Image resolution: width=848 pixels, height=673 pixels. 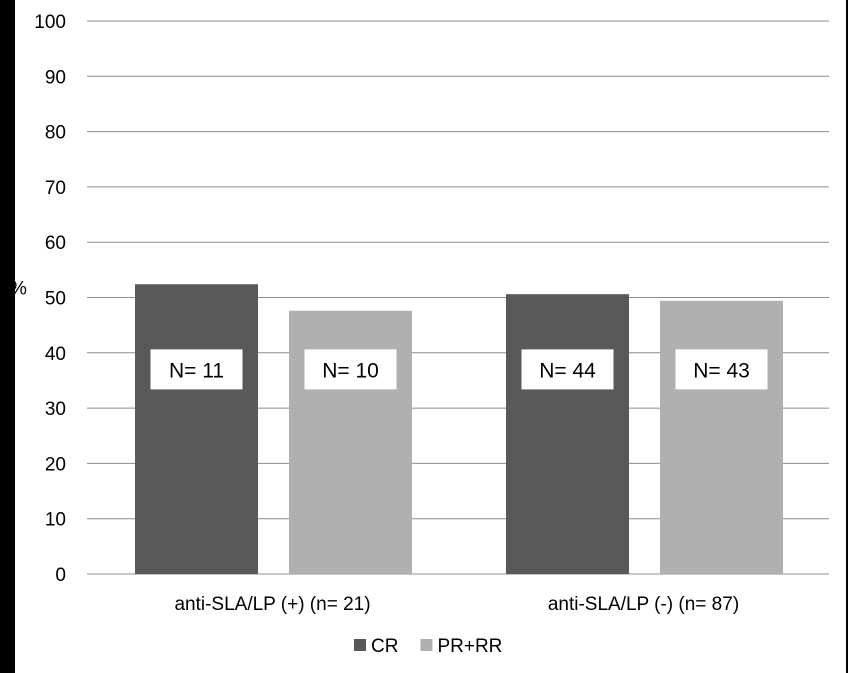 What do you see at coordinates (469, 646) in the screenshot?
I see `legend-label: PR+RR` at bounding box center [469, 646].